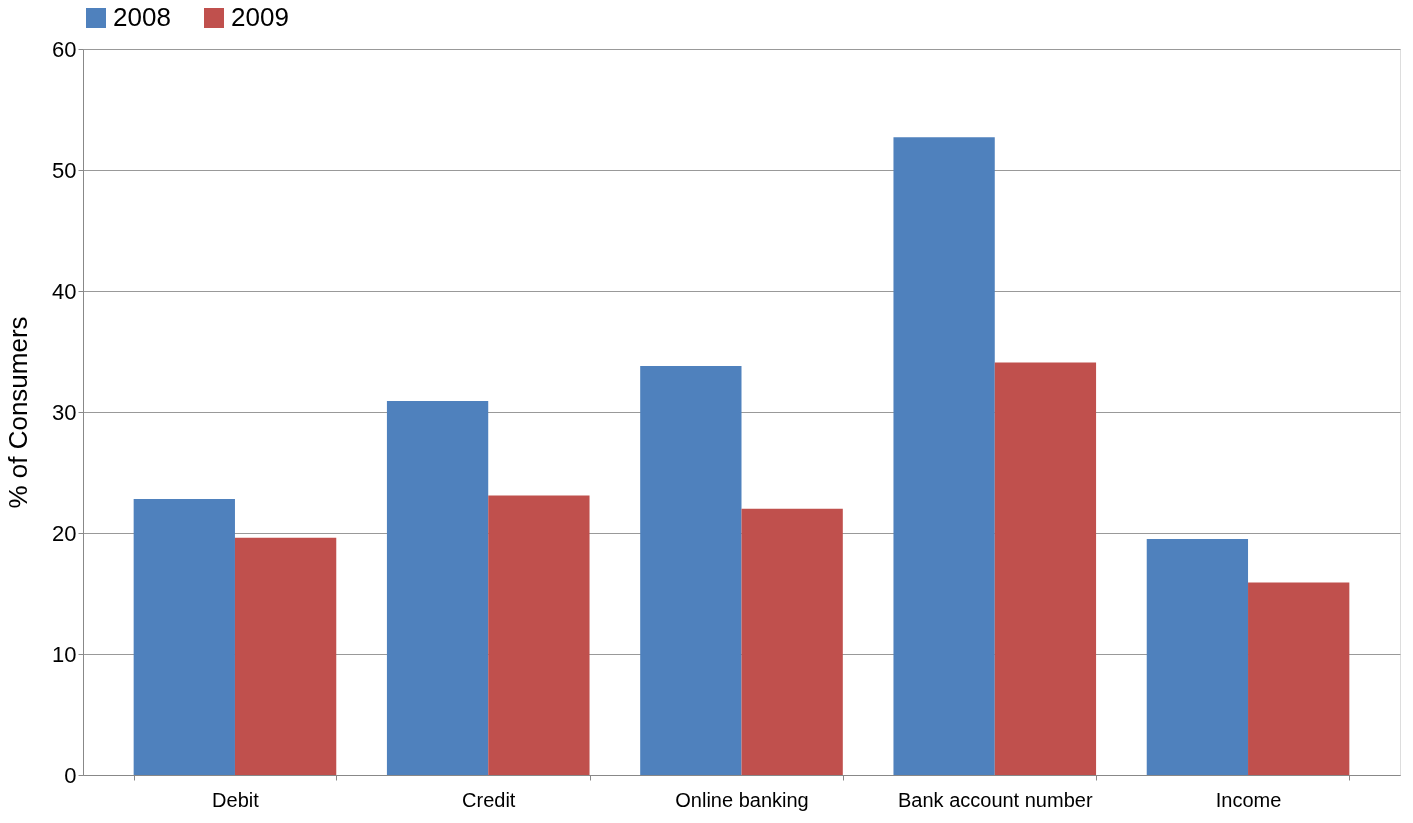 This screenshot has width=1413, height=823. What do you see at coordinates (995, 799) in the screenshot?
I see `x-tick-label: Bank account number` at bounding box center [995, 799].